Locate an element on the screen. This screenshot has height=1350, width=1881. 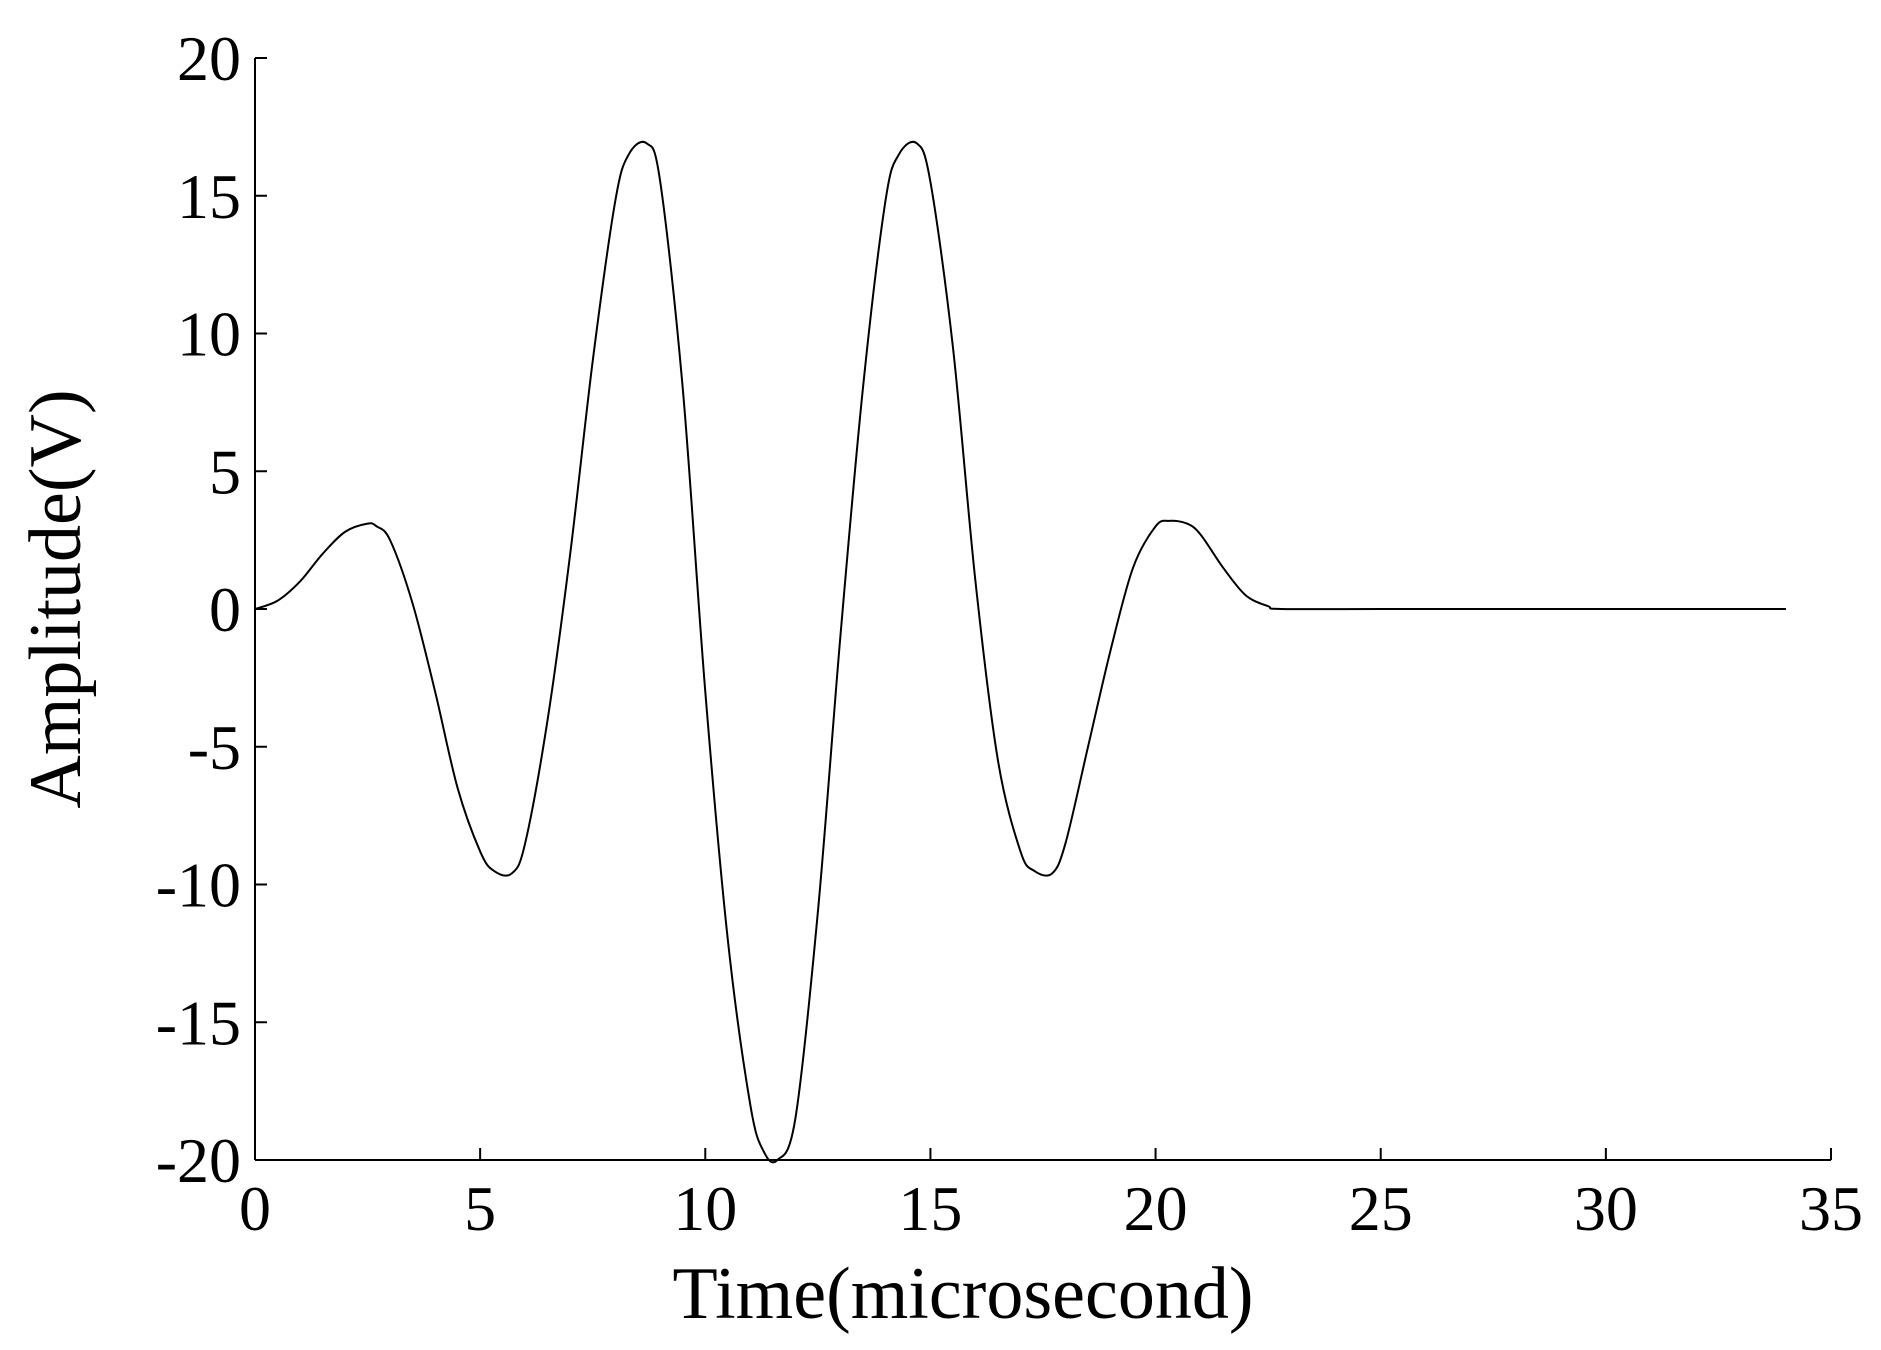
x-tick-label: 10 is located at coordinates (705, 1208).